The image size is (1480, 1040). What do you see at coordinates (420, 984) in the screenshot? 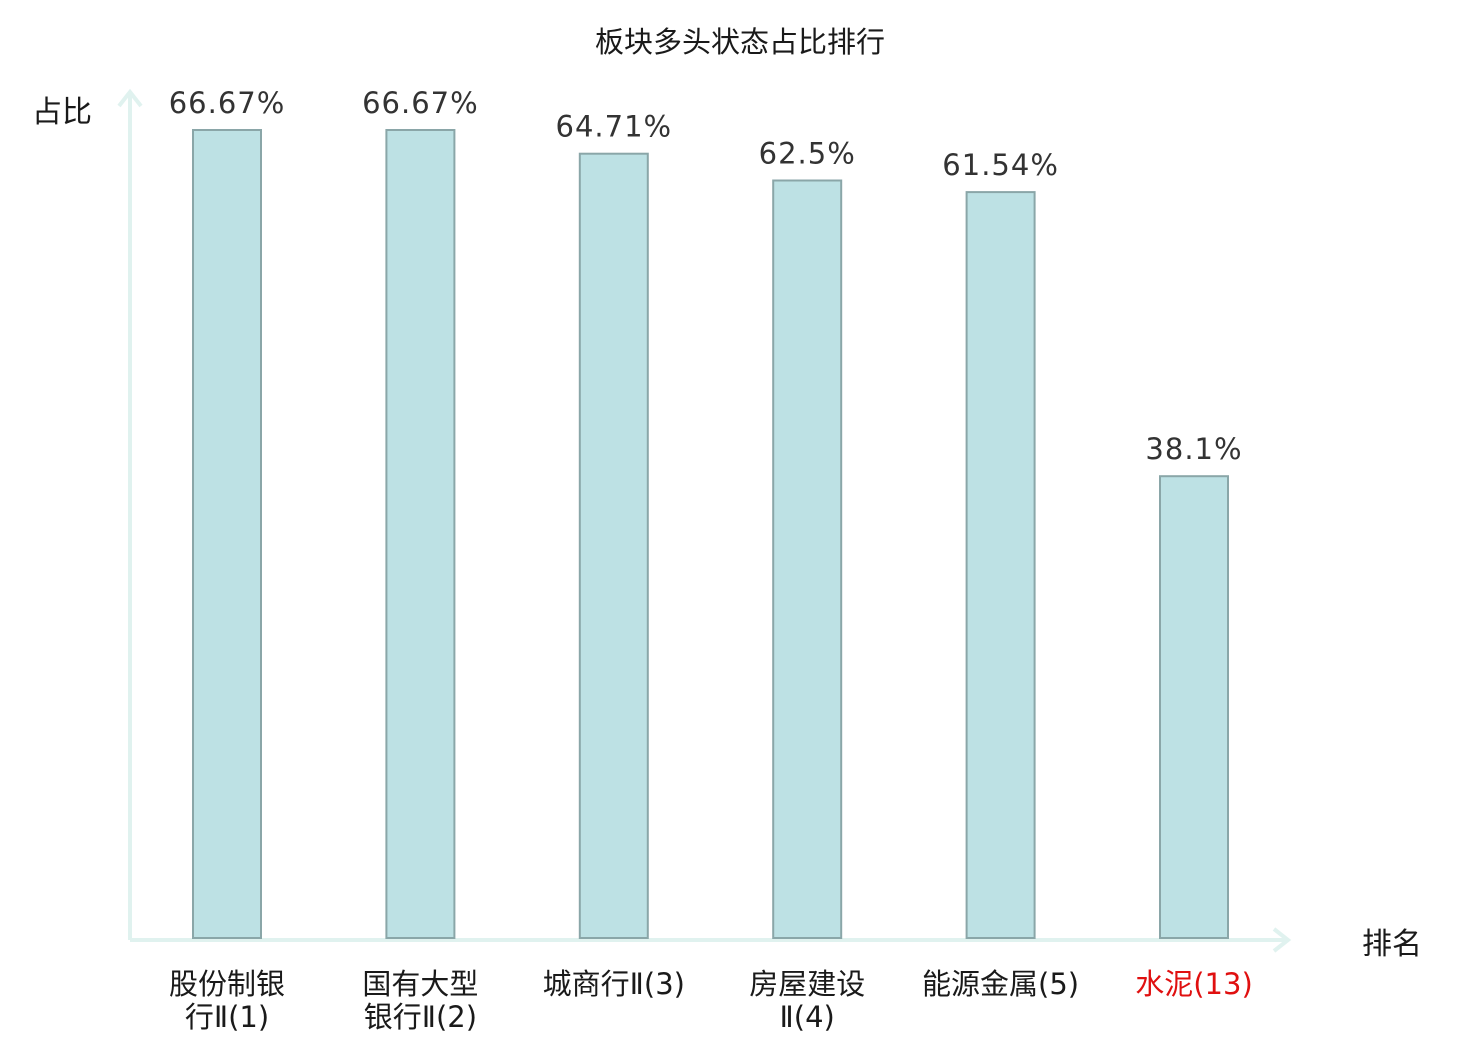
I see `category-label-2-line-1: 国有大型` at bounding box center [420, 984].